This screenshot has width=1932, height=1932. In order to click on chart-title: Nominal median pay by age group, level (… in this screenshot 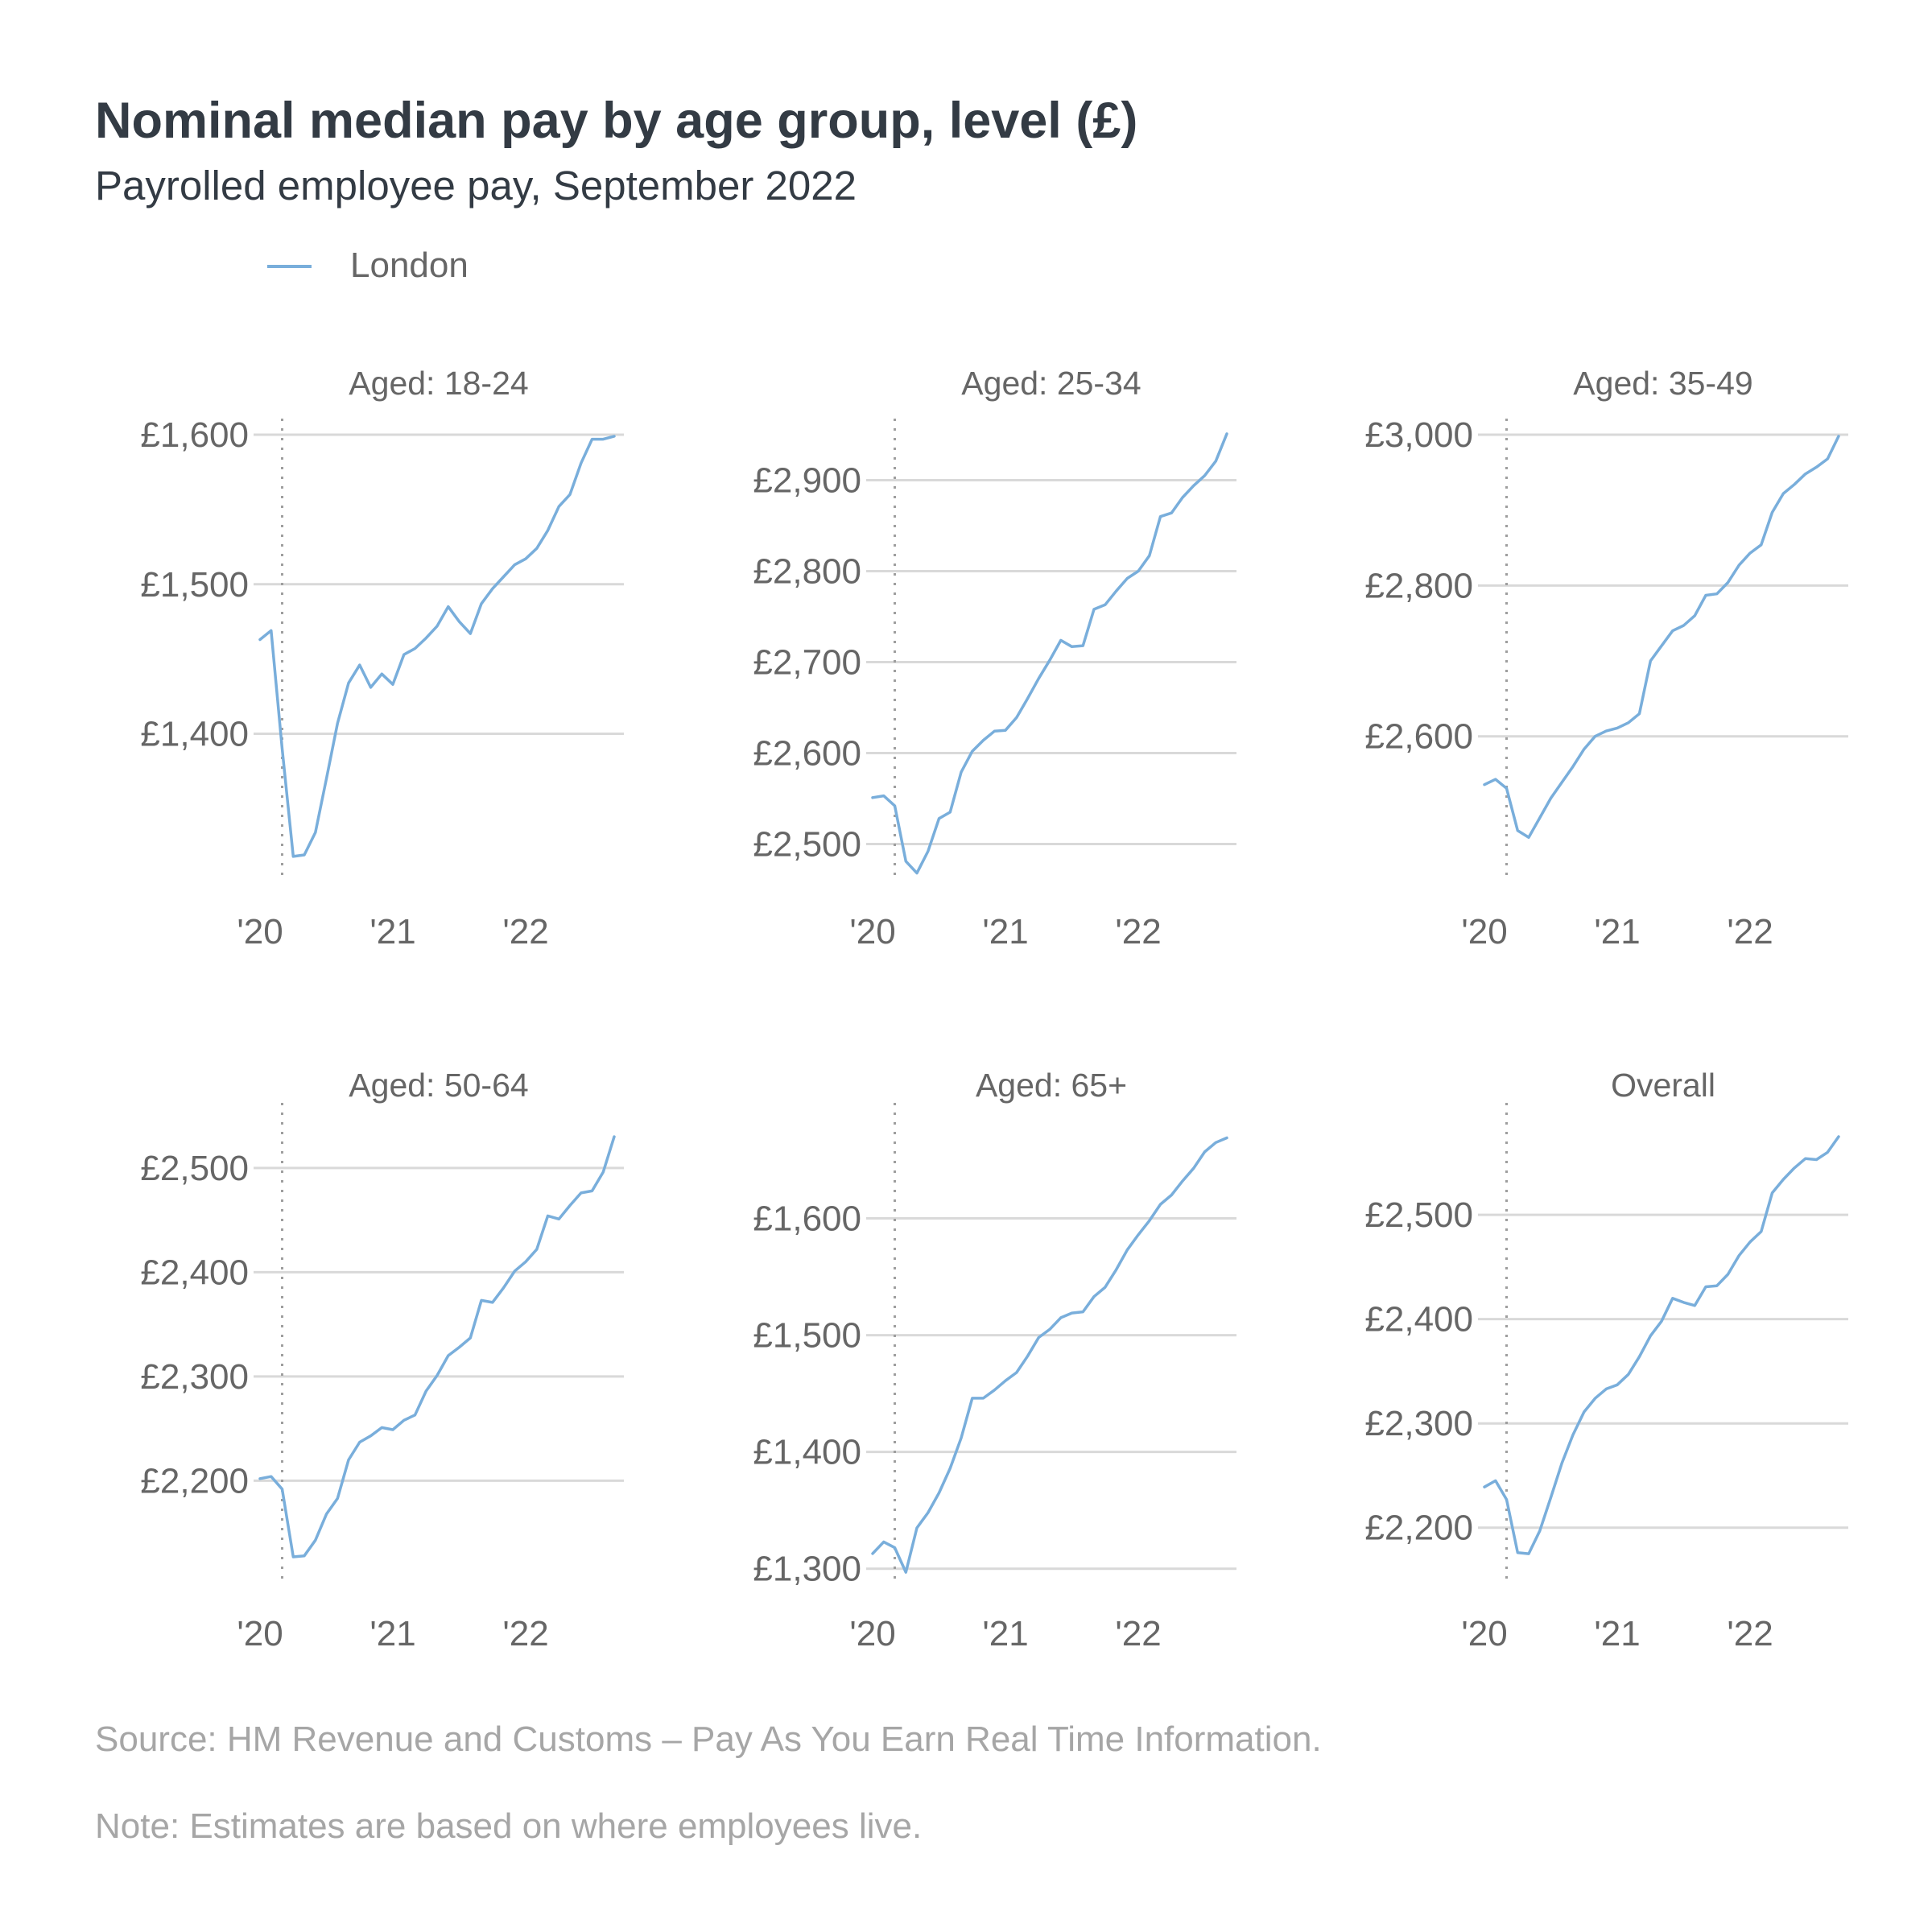, I will do `click(616, 121)`.